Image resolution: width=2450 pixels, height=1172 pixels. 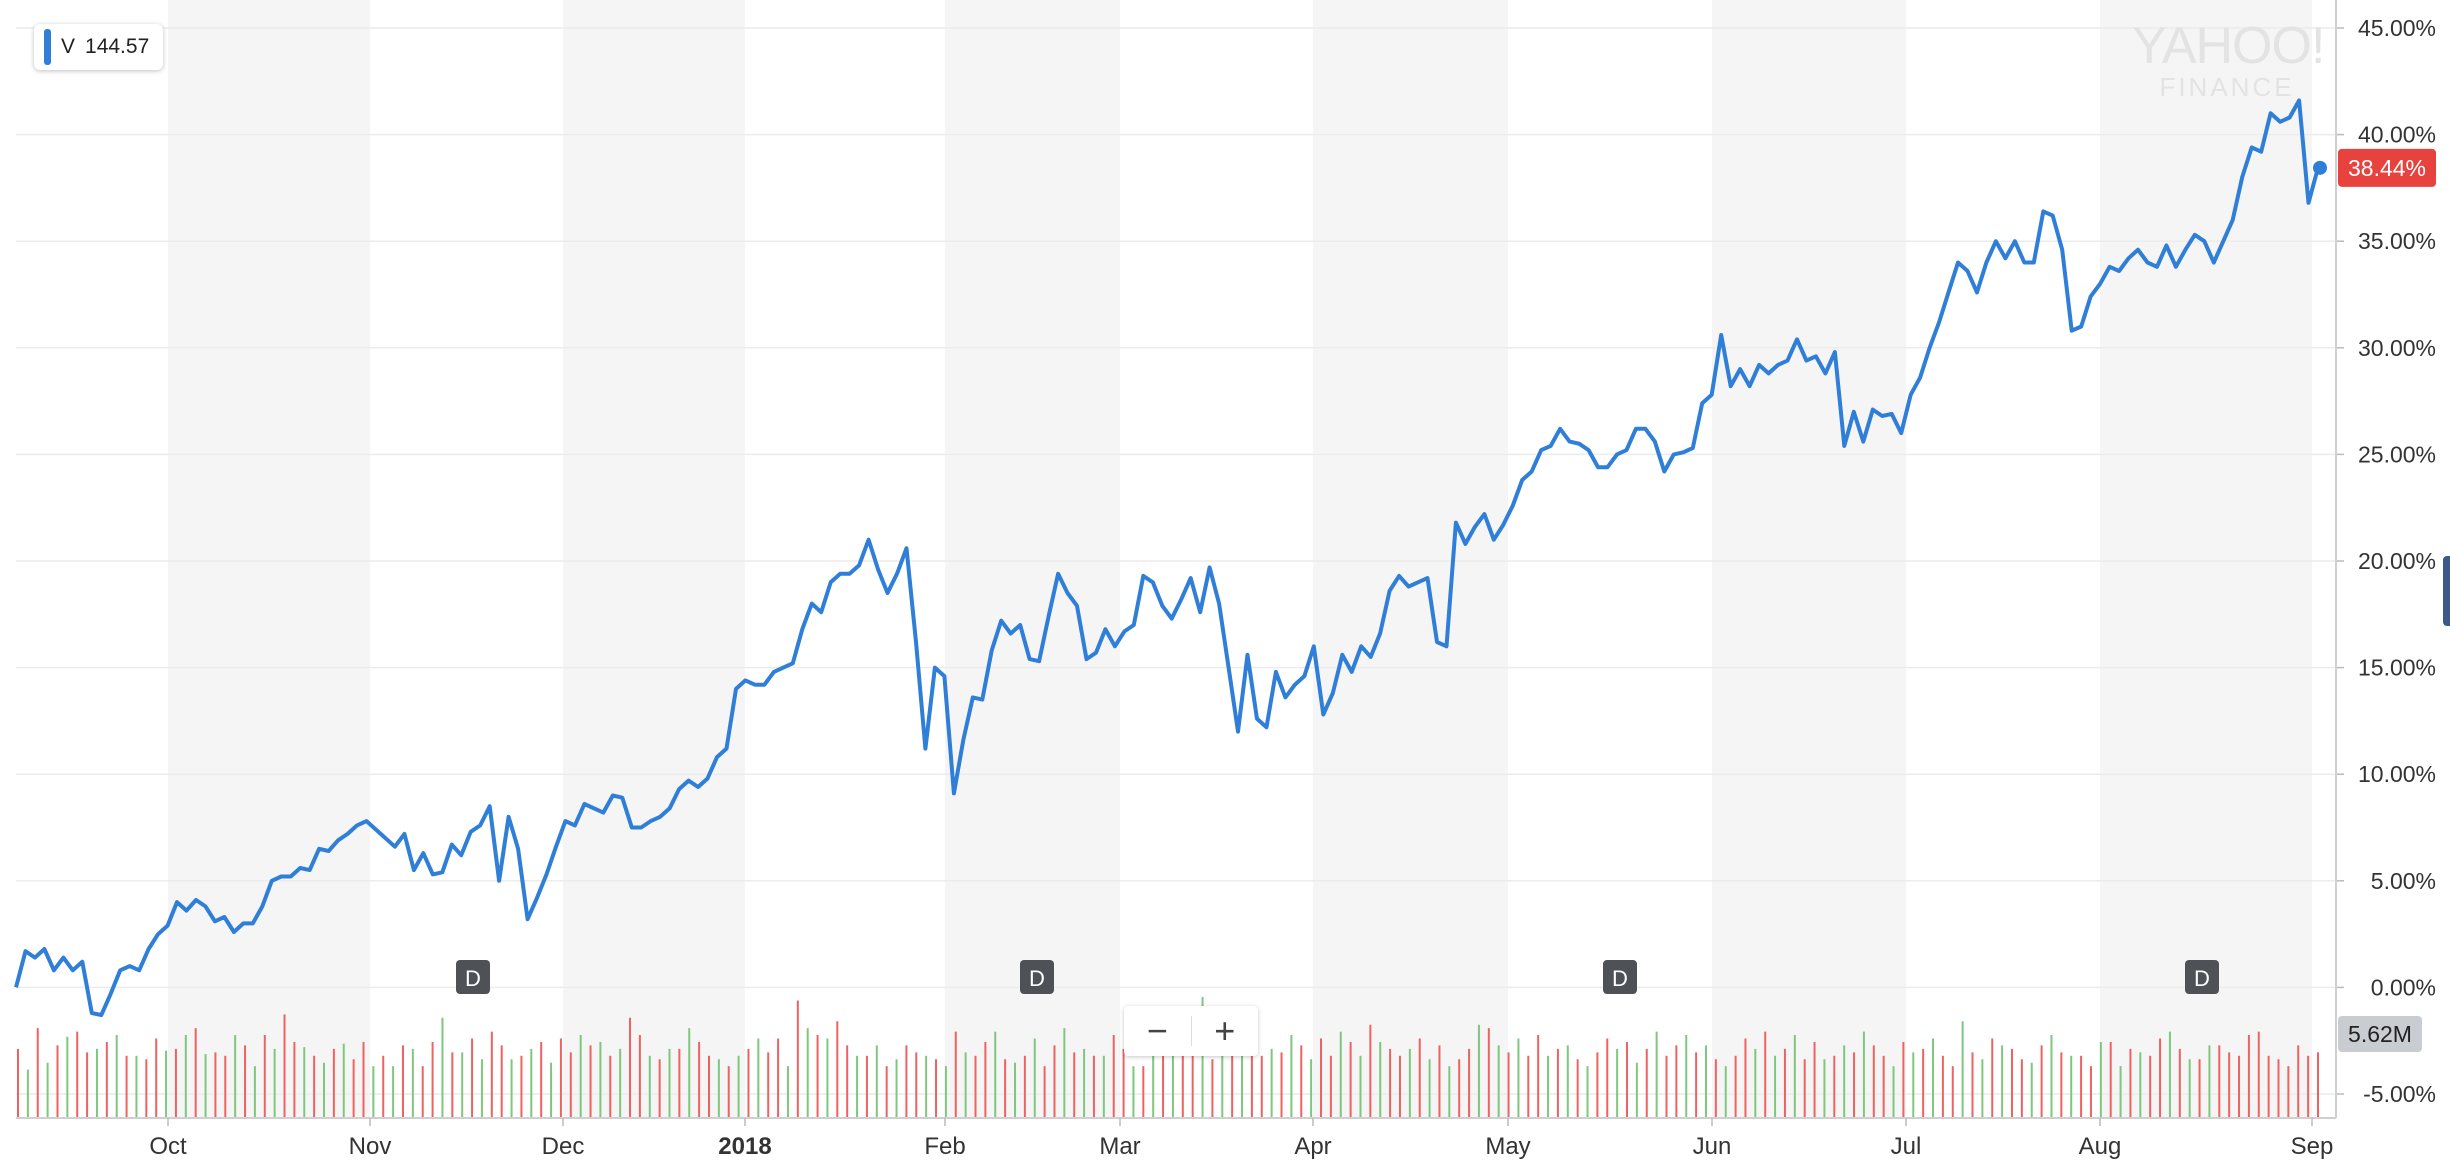 I want to click on y-tick-label: 20.00%, so click(x=2397, y=561).